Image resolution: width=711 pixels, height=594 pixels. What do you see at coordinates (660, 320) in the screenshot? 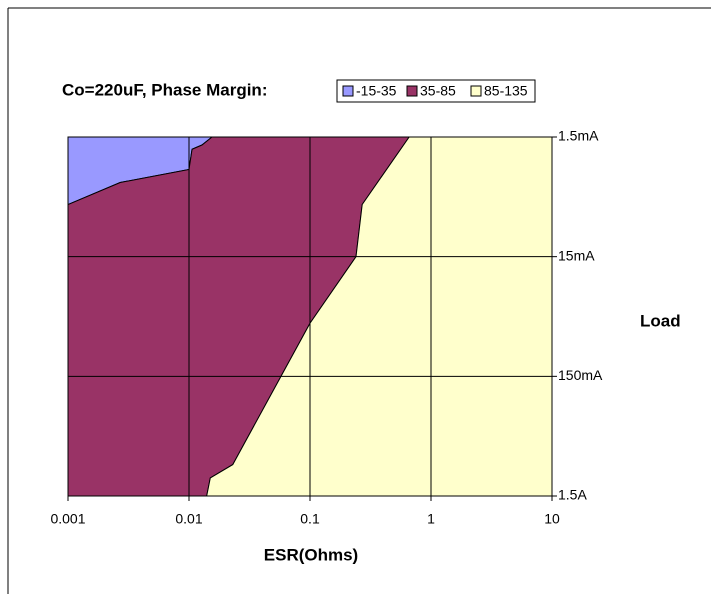
I see `y-axis-title: Load` at bounding box center [660, 320].